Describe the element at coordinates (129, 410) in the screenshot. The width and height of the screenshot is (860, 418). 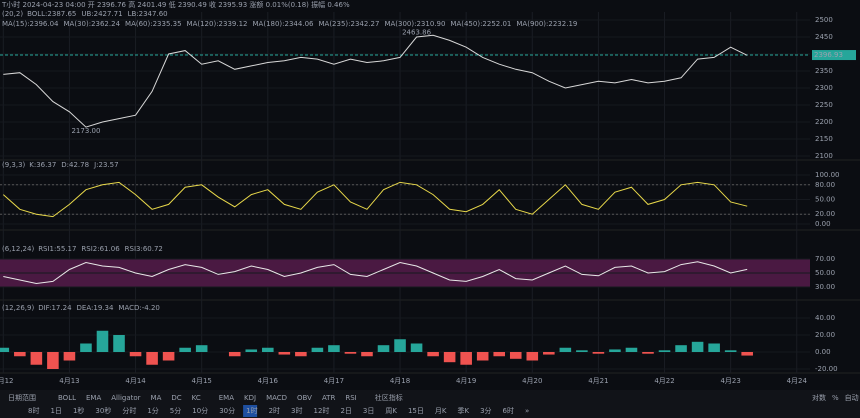
I see `interval-button: 分时` at that location.